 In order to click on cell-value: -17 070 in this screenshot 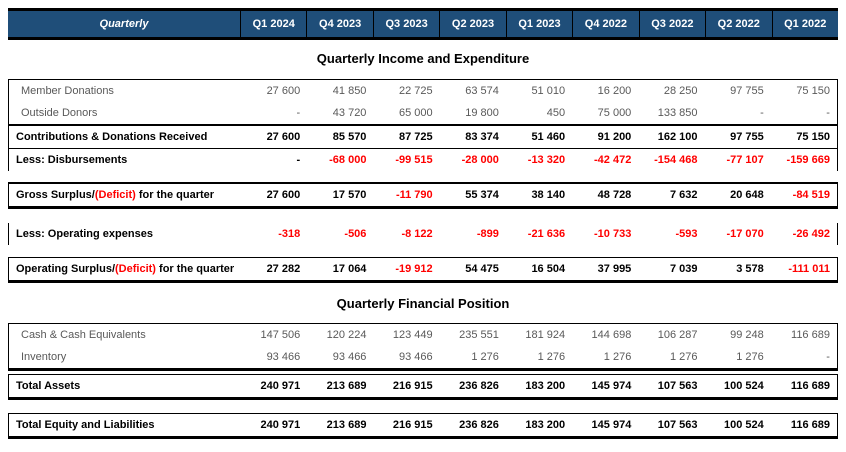, I will do `click(745, 234)`.